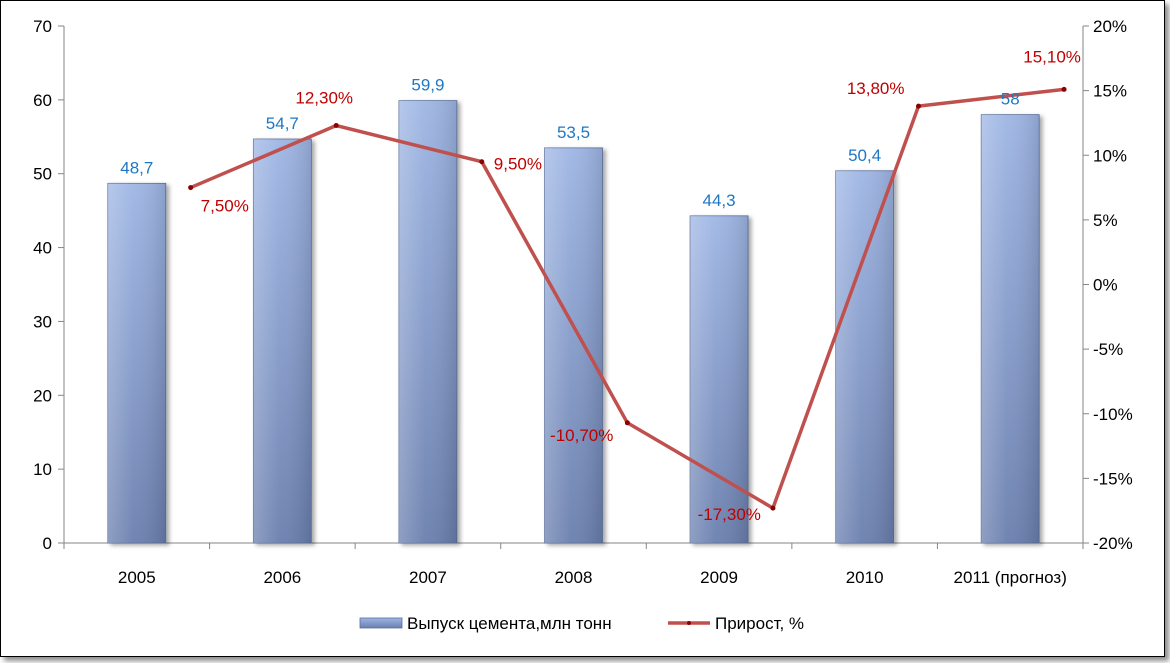 This screenshot has width=1170, height=663. I want to click on legend: Выпуск цемента,млн тонн Прирост, %, so click(581, 623).